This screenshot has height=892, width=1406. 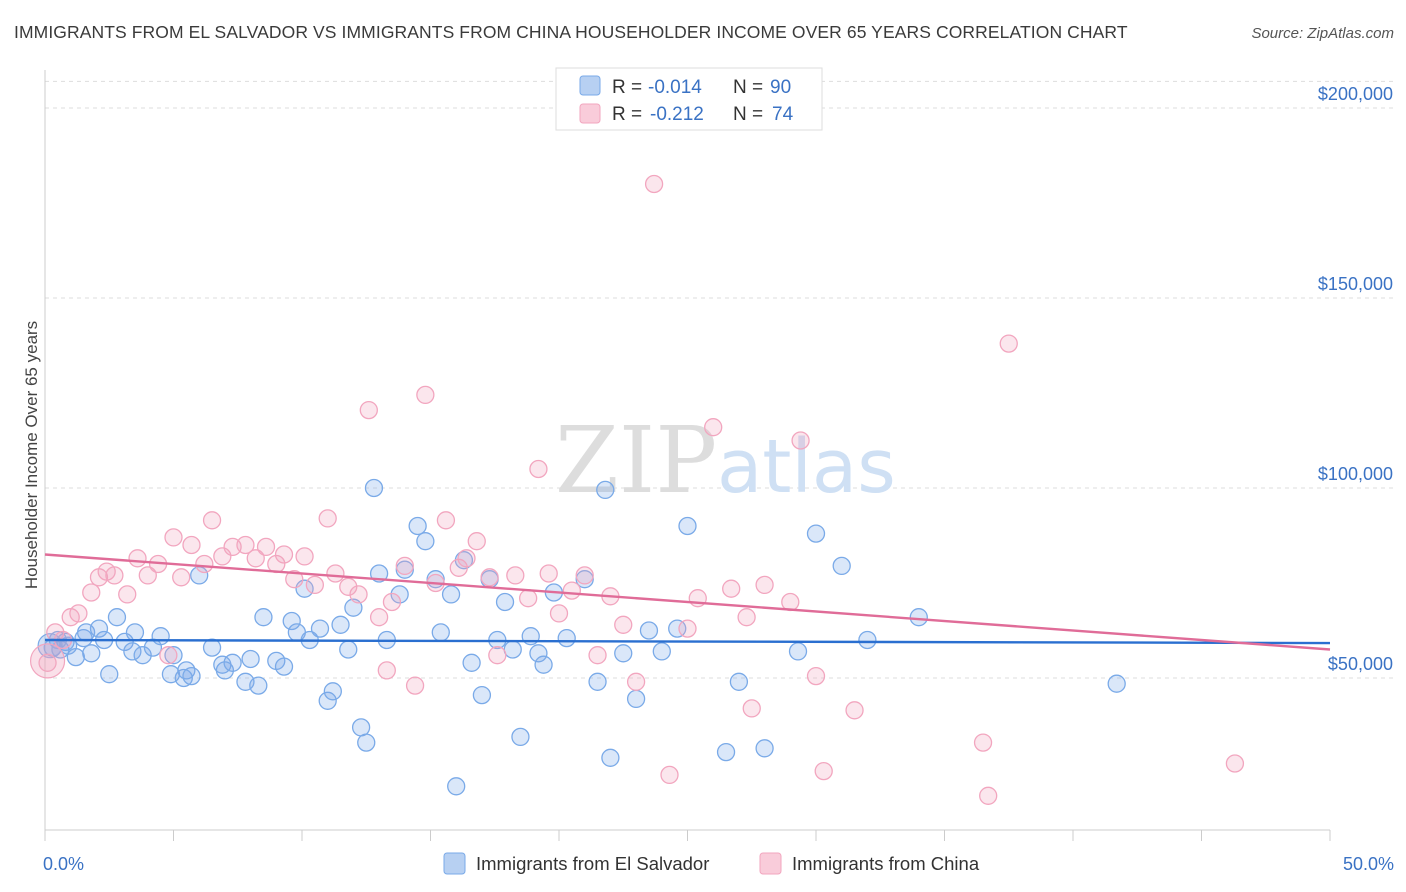 I want to click on watermark-atlas: atlas, so click(x=806, y=467).